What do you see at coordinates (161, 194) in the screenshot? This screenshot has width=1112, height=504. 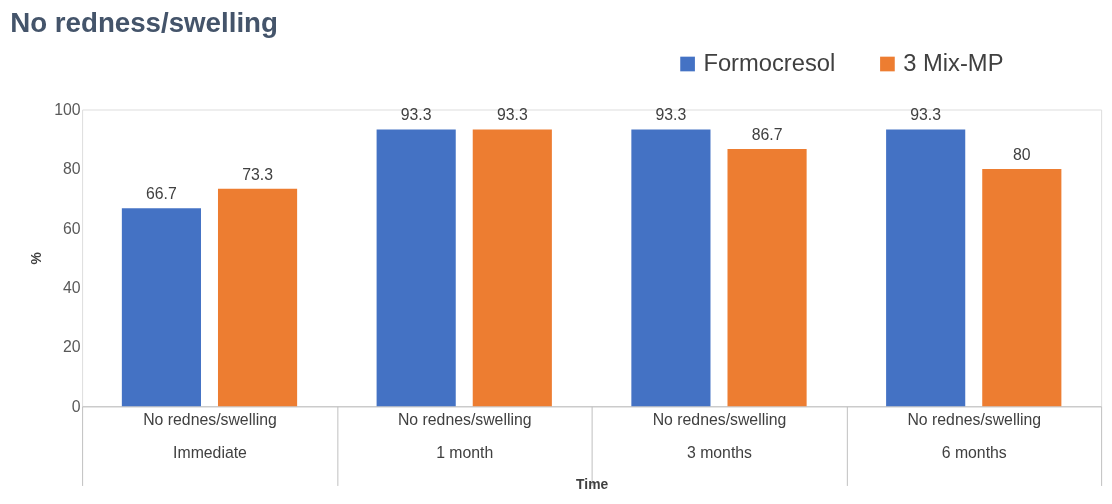 I see `data-label: 66.7` at bounding box center [161, 194].